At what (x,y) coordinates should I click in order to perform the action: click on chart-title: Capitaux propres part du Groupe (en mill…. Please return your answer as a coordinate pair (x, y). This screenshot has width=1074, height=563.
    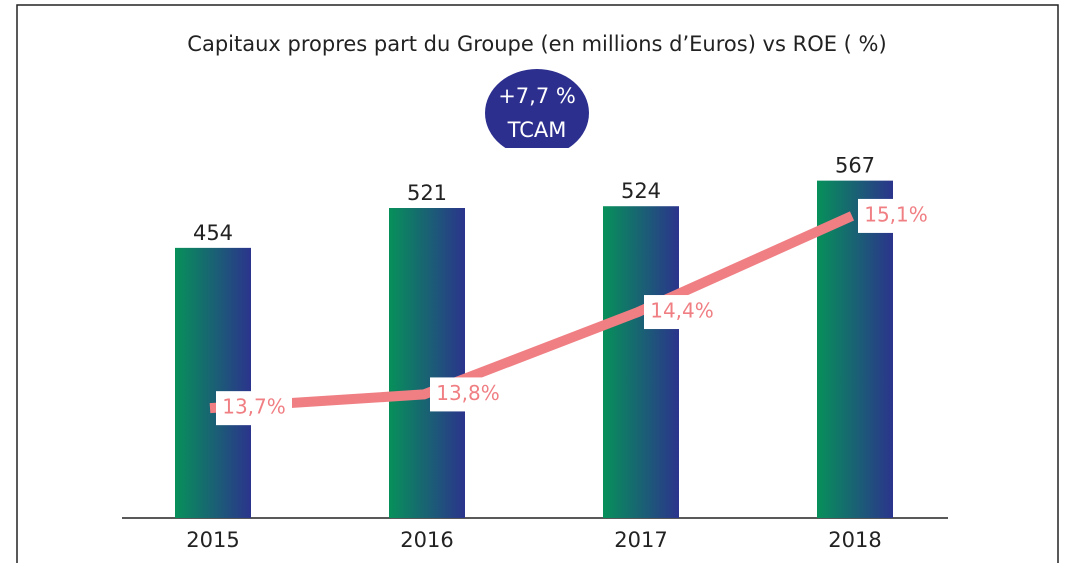
    Looking at the image, I should click on (536, 44).